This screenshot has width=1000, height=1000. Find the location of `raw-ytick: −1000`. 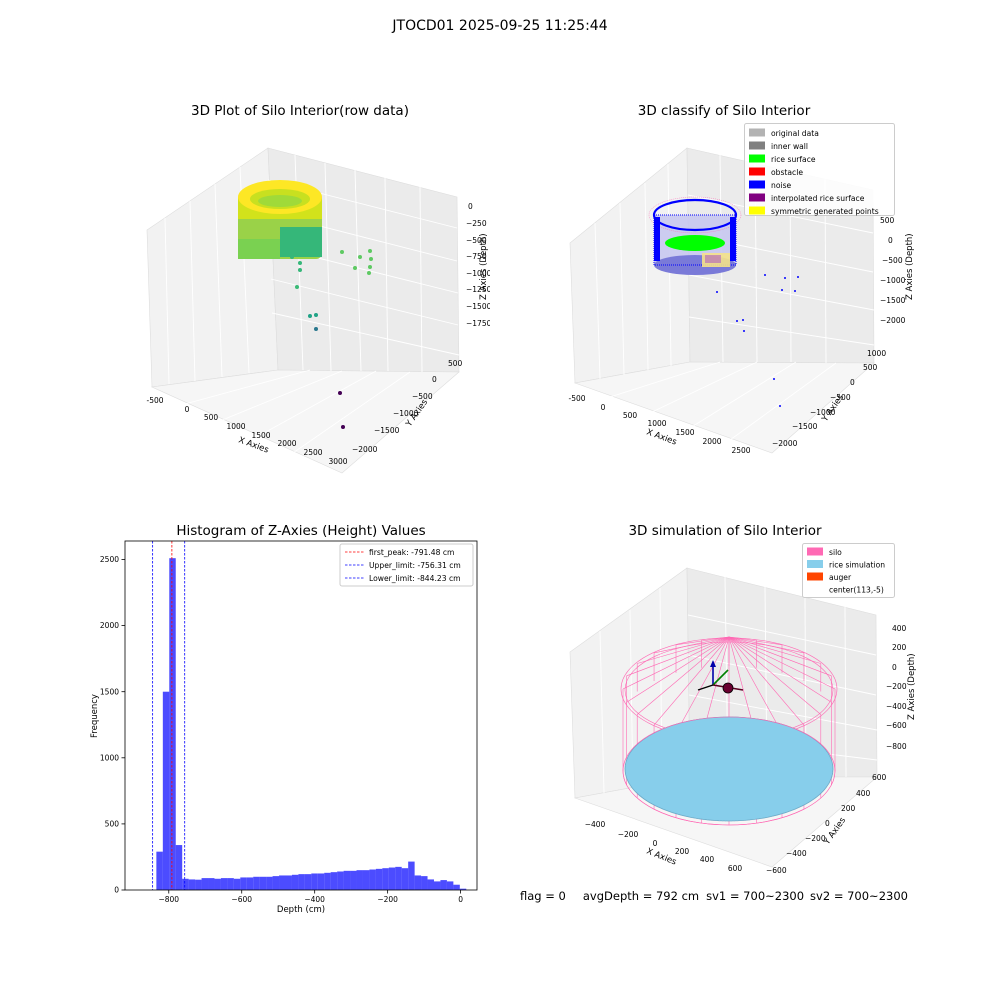

raw-ytick: −1000 is located at coordinates (406, 413).